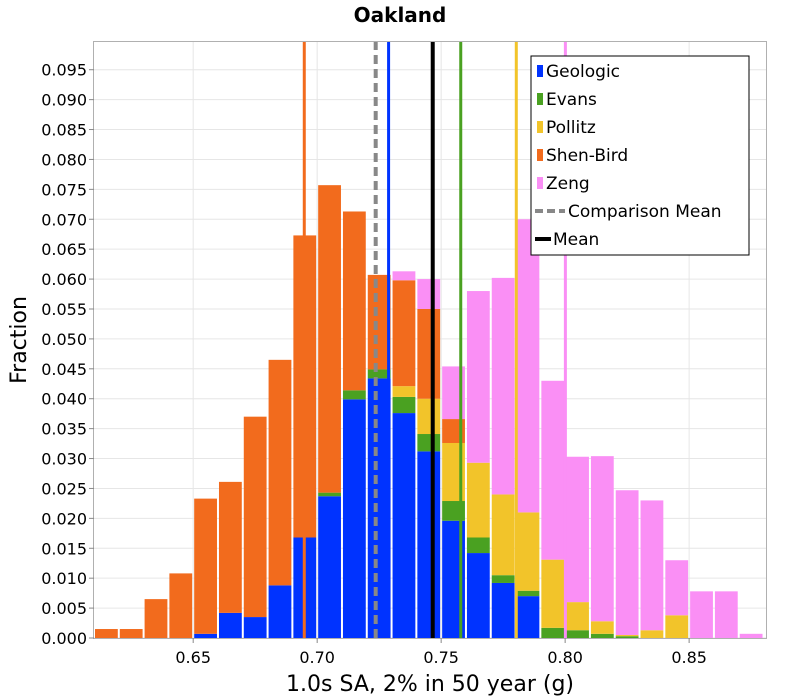 The image size is (800, 700). What do you see at coordinates (645, 212) in the screenshot?
I see `legend-comparison-mean-label: Comparison Mean` at bounding box center [645, 212].